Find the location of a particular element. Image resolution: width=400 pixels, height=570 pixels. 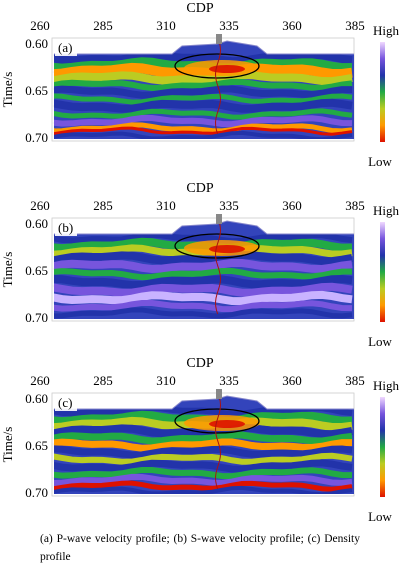

panel-label: (a) is located at coordinates (65, 47).